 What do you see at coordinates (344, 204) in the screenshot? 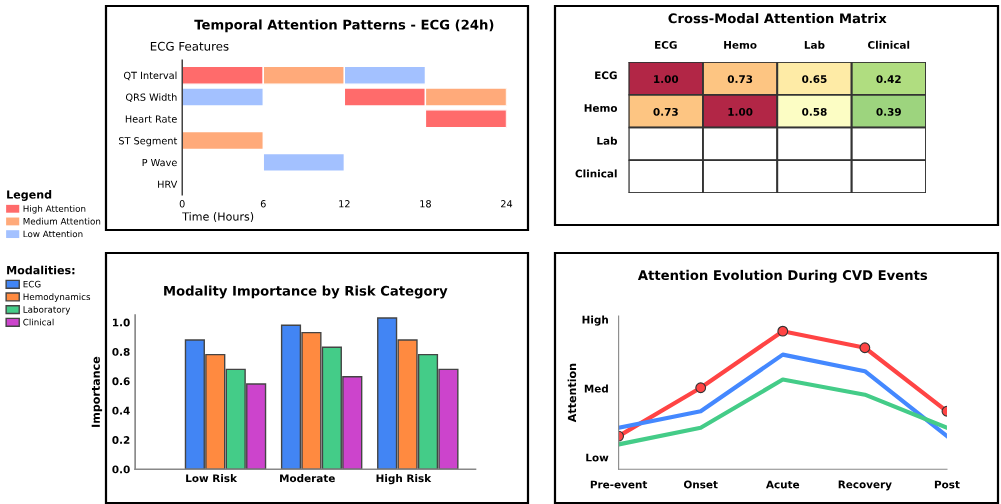
I see `x-tick-label: 12` at bounding box center [344, 204].